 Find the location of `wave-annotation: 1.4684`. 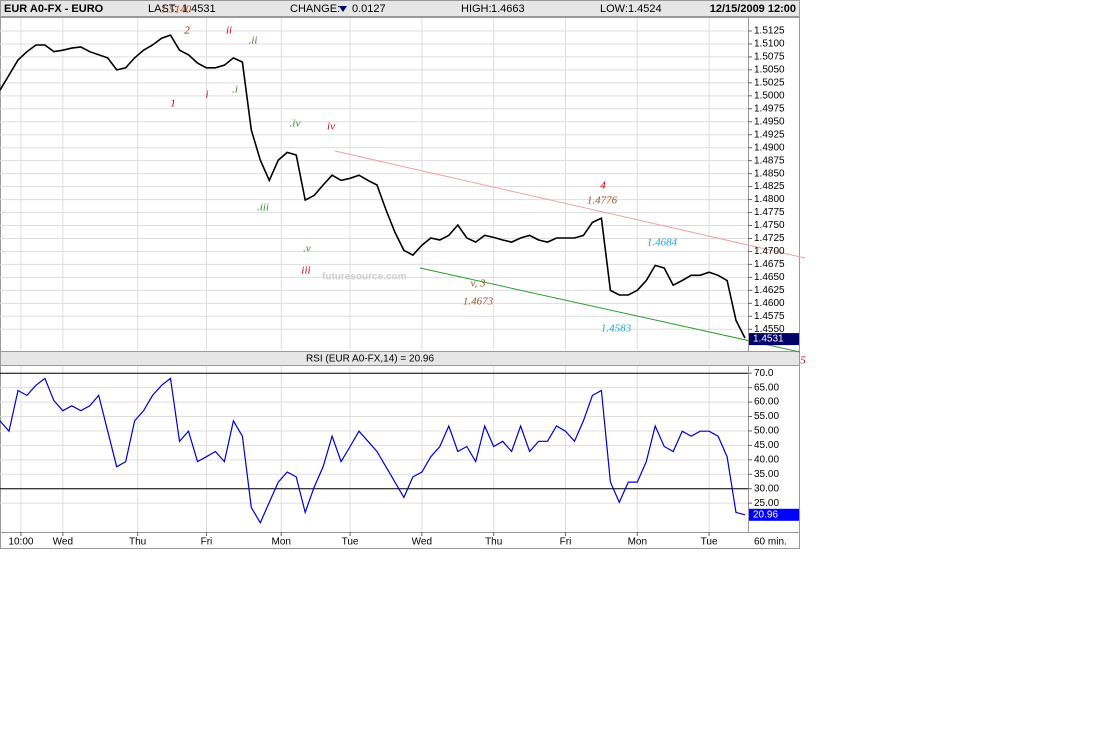

wave-annotation: 1.4684 is located at coordinates (662, 243).